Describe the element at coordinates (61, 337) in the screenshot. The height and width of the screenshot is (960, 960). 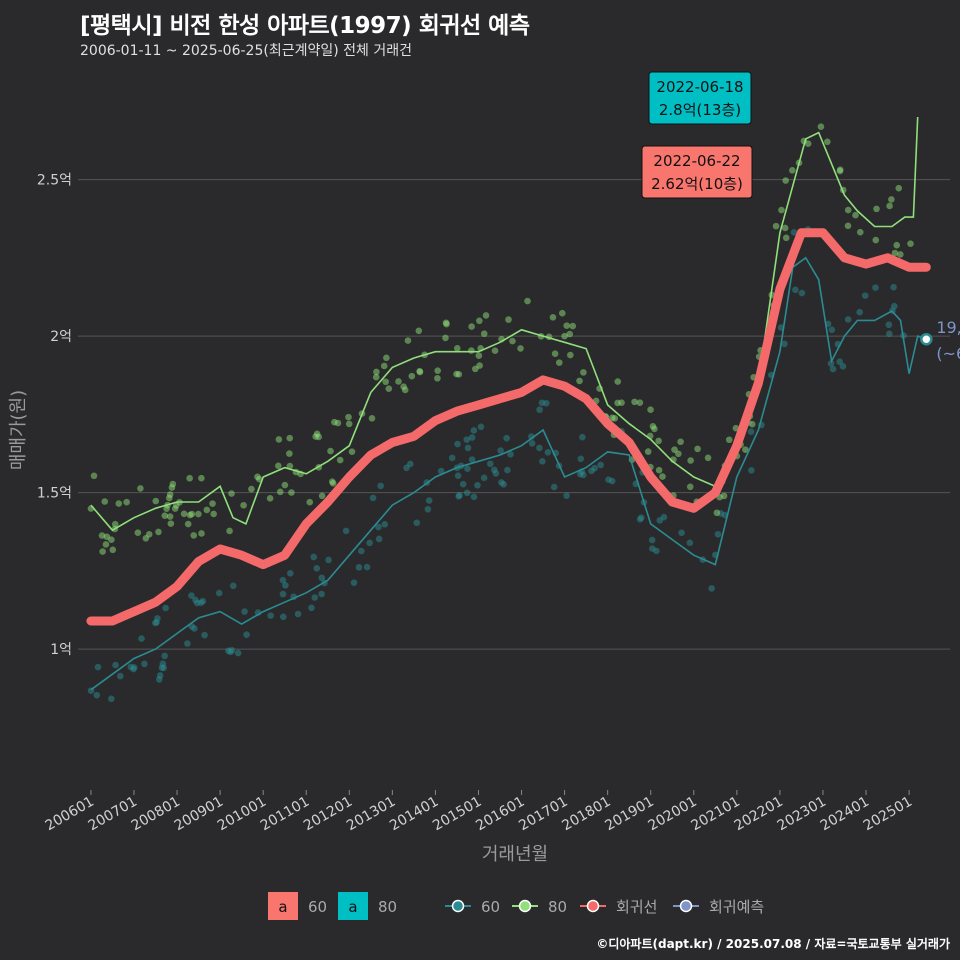
I see `y-tick-label: 2억` at that location.